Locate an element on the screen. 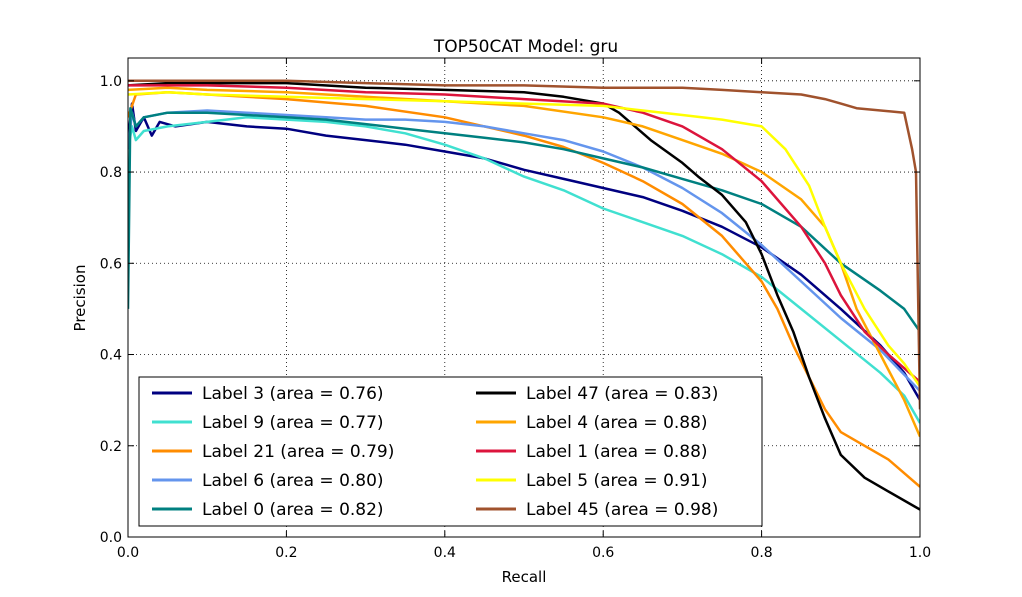 Image resolution: width=1022 pixels, height=597 pixels. y-axis-label: Precision is located at coordinates (80, 298).